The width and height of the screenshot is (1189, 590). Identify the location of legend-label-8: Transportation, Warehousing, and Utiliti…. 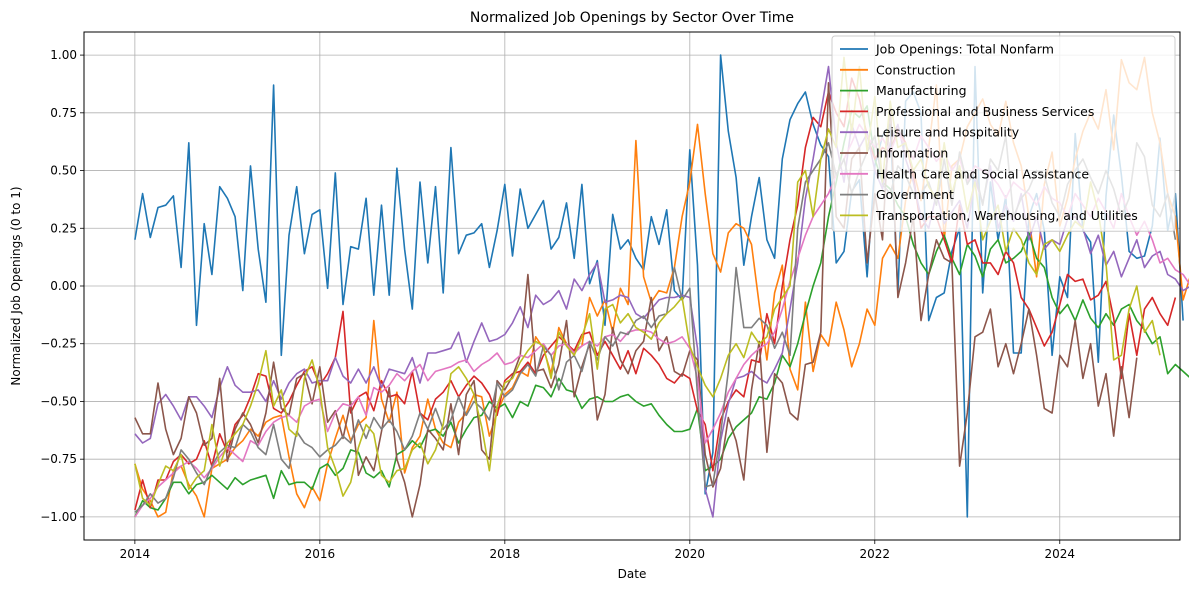
(1006, 215).